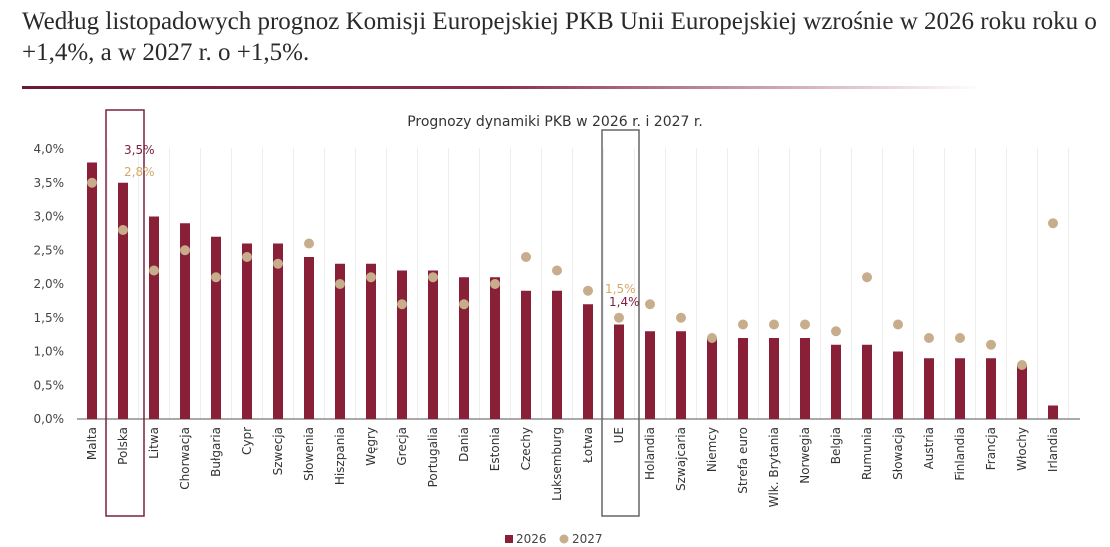 The height and width of the screenshot is (547, 1110). What do you see at coordinates (1053, 412) in the screenshot?
I see `bar-2026-Irlandia` at bounding box center [1053, 412].